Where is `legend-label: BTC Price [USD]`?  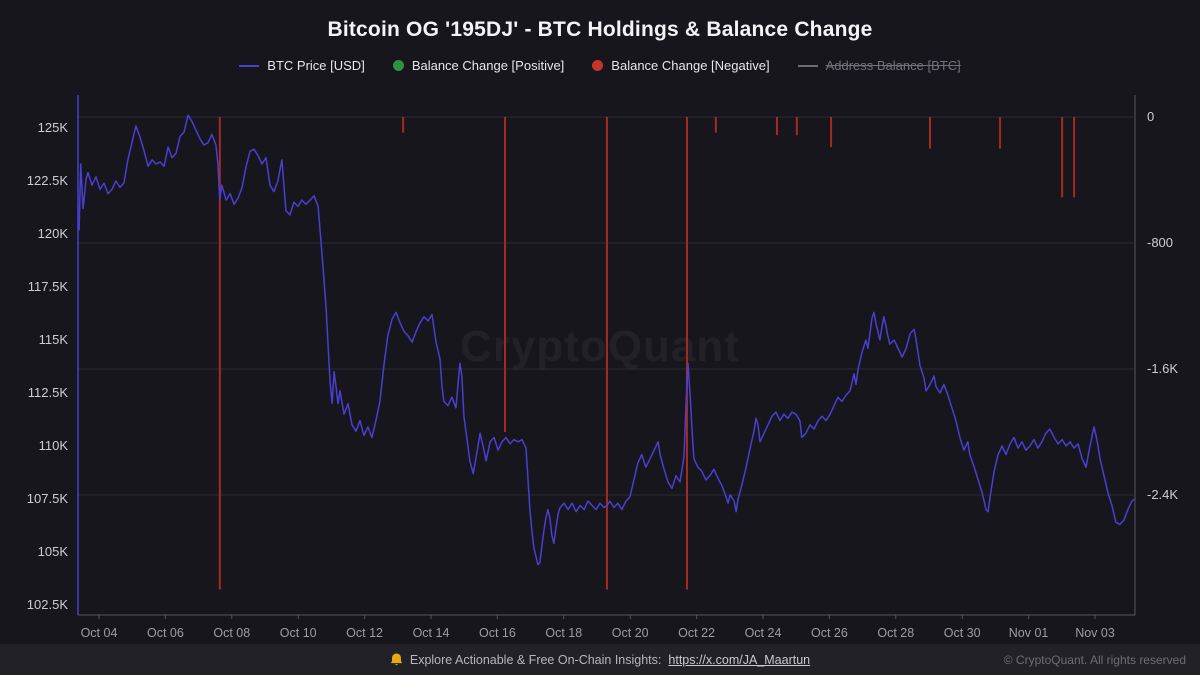 legend-label: BTC Price [USD] is located at coordinates (316, 65).